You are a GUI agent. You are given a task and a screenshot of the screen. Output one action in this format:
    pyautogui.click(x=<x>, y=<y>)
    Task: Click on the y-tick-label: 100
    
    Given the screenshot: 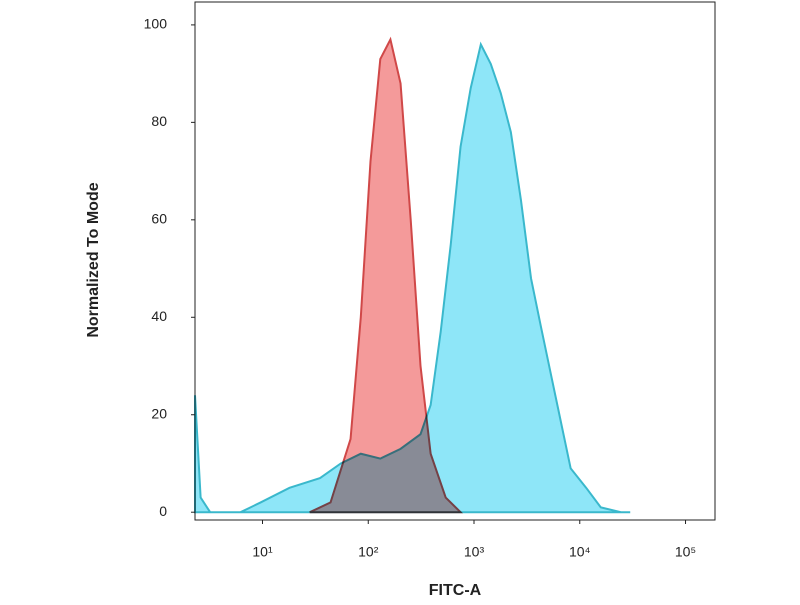 What is the action you would take?
    pyautogui.click(x=156, y=24)
    